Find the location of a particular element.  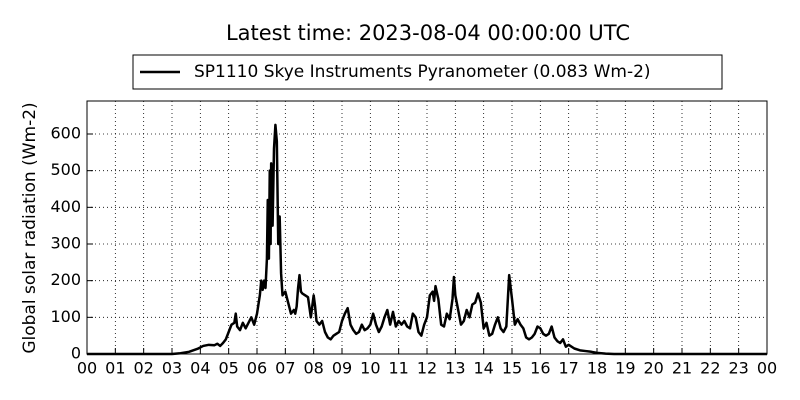

x-tick-label: 01 is located at coordinates (115, 368).